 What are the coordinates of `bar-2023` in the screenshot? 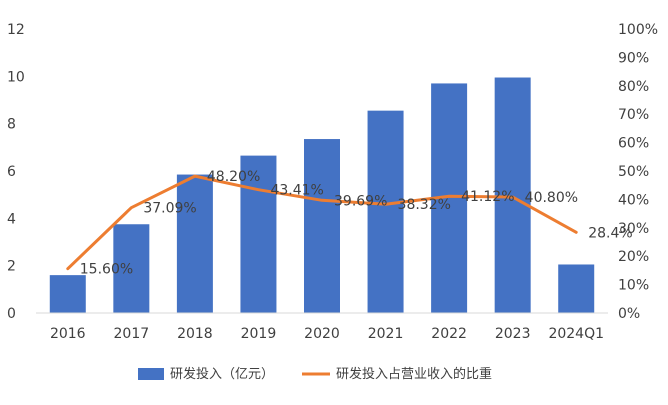 It's located at (512, 195).